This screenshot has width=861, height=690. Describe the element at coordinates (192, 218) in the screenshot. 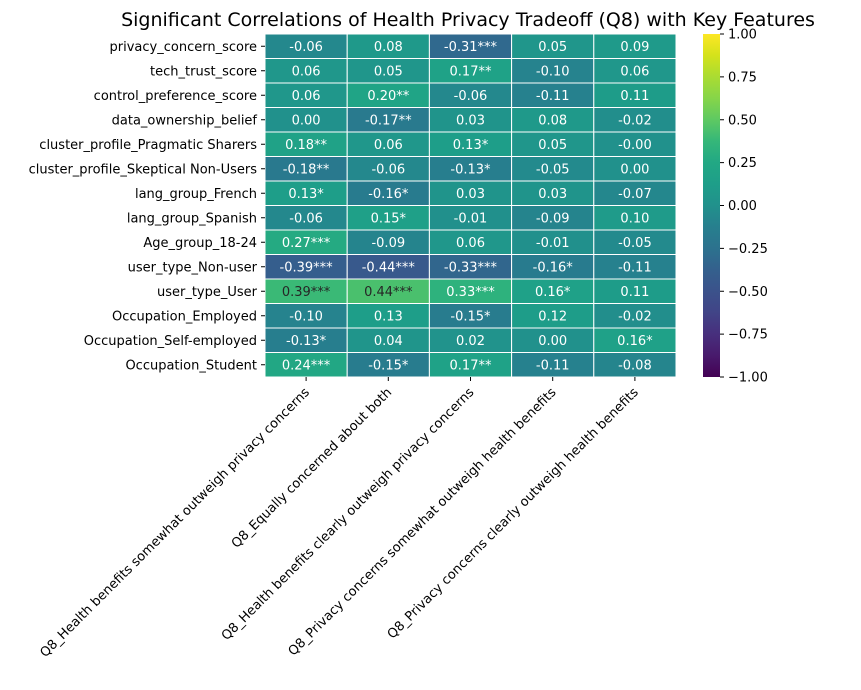

I see `row-label: lang_group_Spanish` at that location.